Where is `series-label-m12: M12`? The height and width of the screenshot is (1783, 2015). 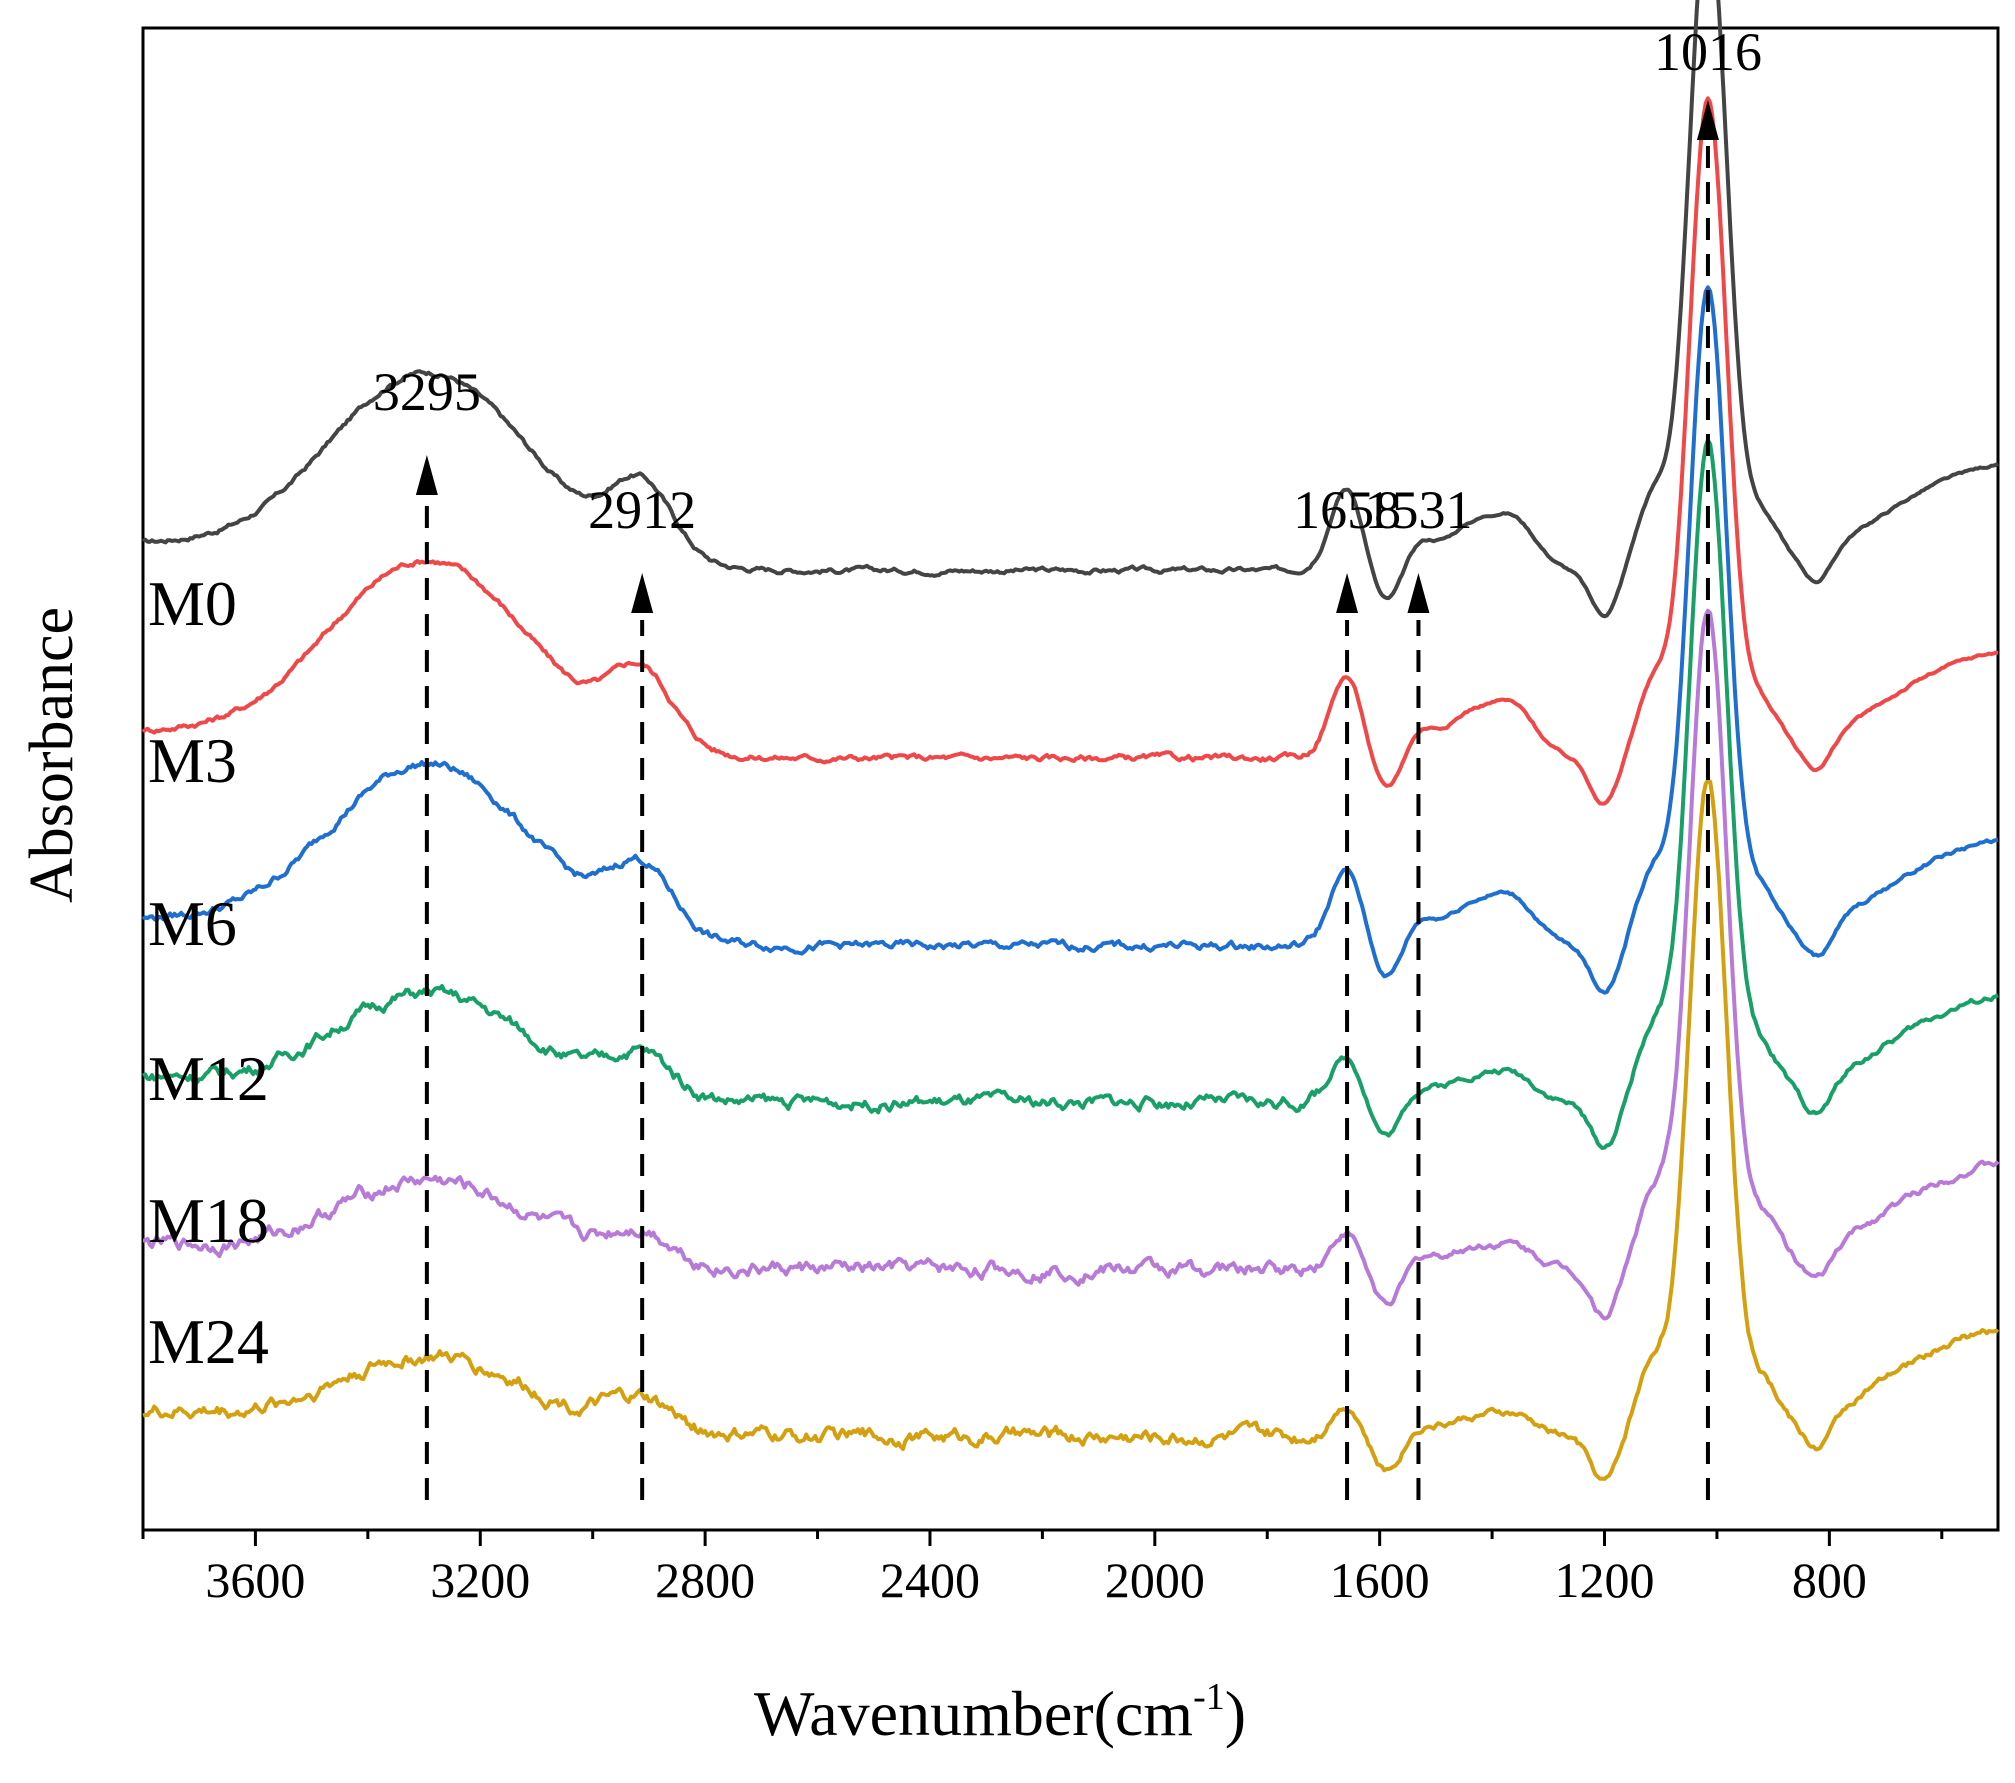 series-label-m12: M12 is located at coordinates (208, 1078).